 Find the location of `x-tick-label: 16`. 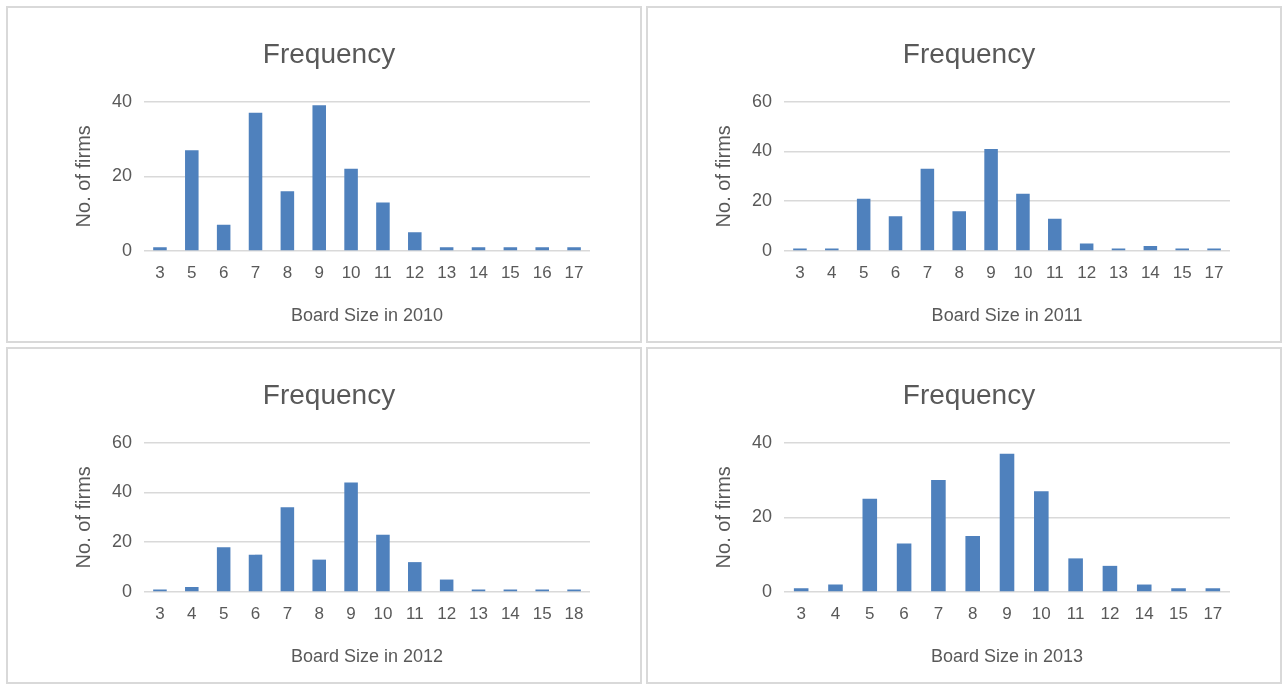

x-tick-label: 16 is located at coordinates (542, 272).